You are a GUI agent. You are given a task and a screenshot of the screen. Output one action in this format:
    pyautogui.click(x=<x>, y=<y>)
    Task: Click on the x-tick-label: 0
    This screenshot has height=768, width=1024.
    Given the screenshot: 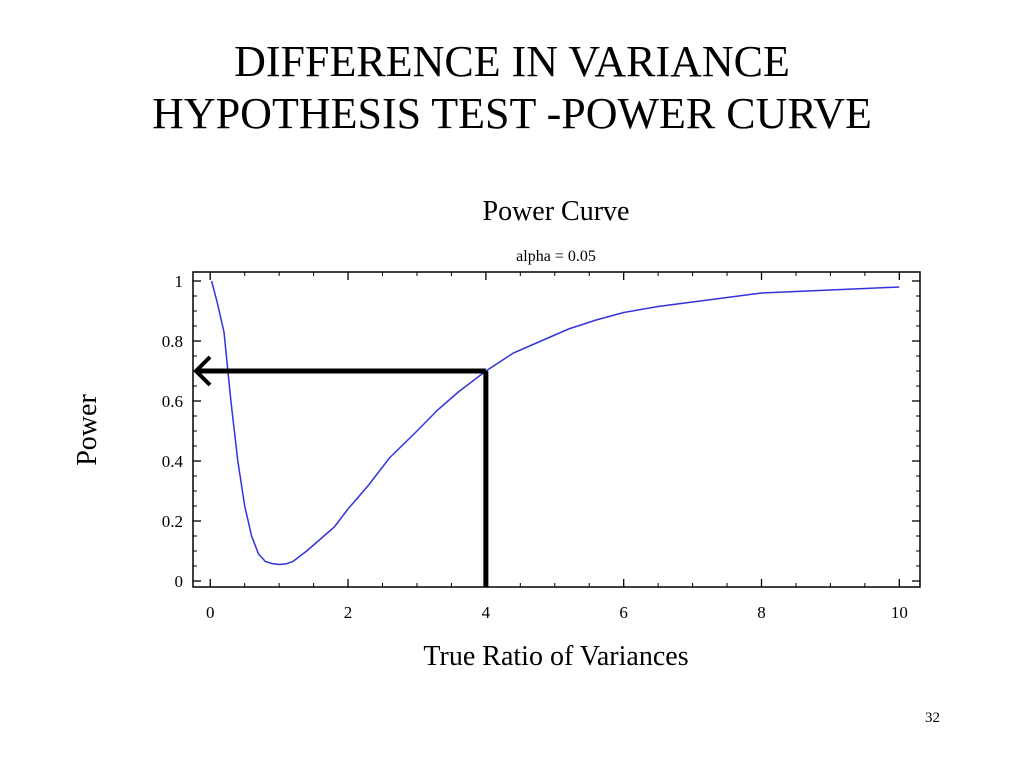 What is the action you would take?
    pyautogui.click(x=210, y=612)
    